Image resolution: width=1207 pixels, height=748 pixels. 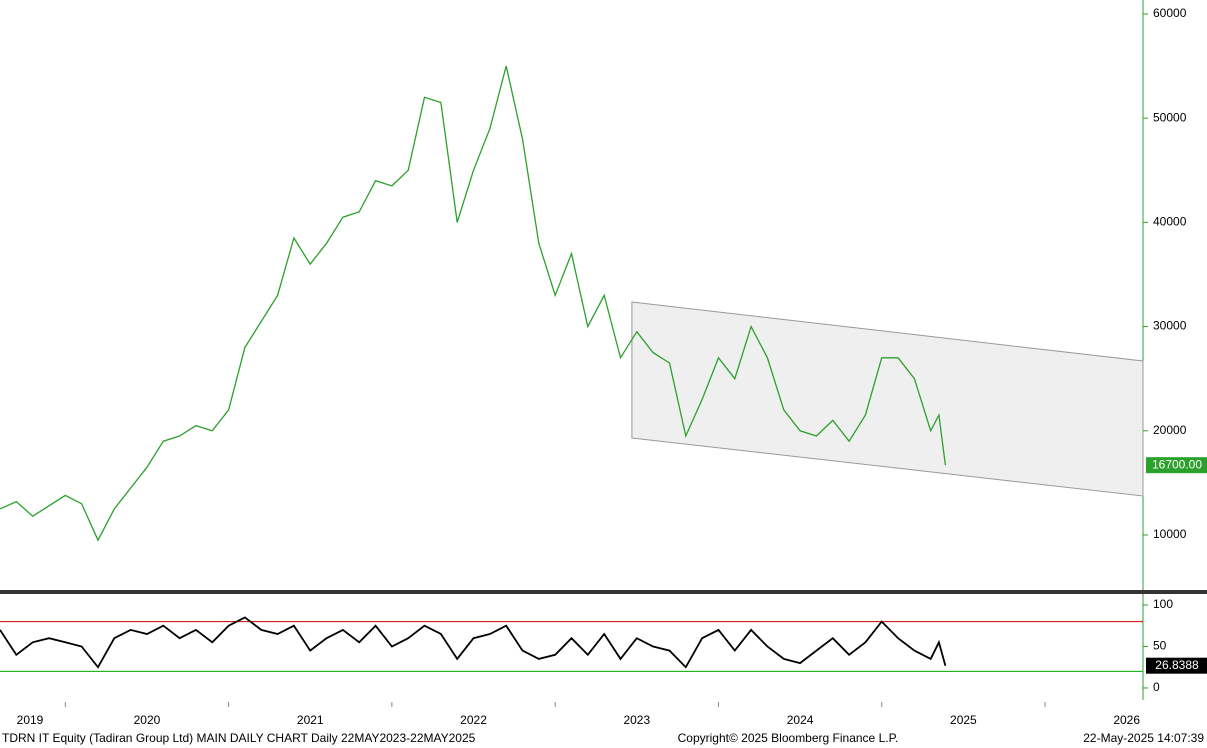 I want to click on y-tick-label: 50, so click(x=1160, y=646).